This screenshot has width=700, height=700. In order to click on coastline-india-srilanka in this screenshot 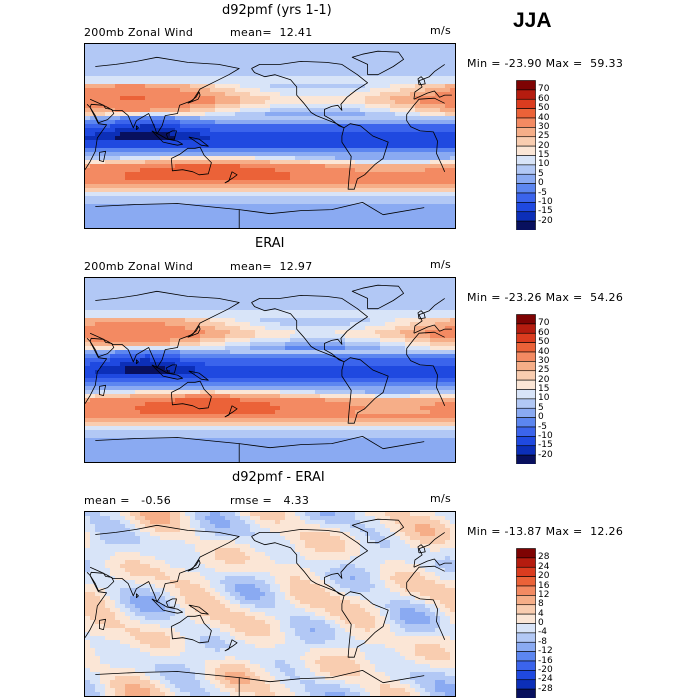, I will do `click(137, 128)`.